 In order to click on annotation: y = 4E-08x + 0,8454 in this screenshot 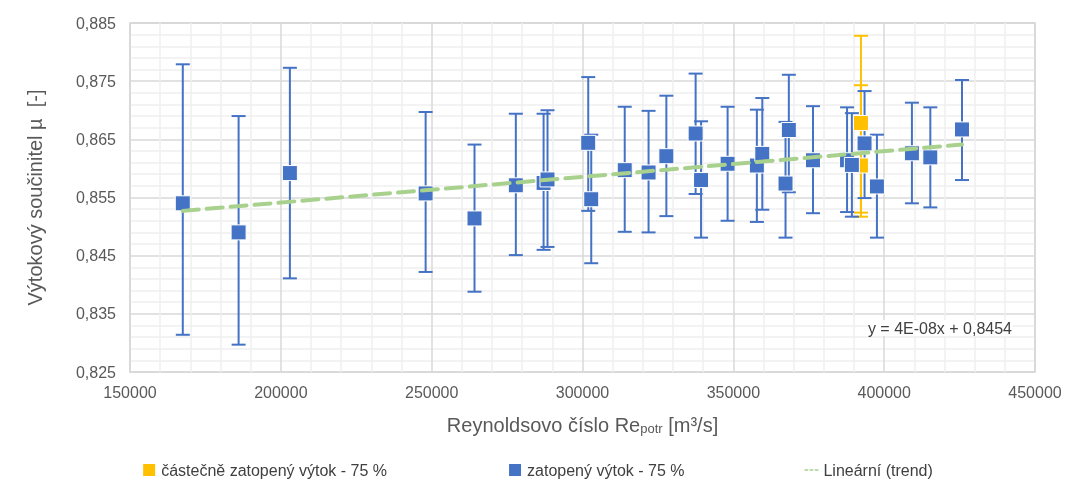, I will do `click(940, 328)`.